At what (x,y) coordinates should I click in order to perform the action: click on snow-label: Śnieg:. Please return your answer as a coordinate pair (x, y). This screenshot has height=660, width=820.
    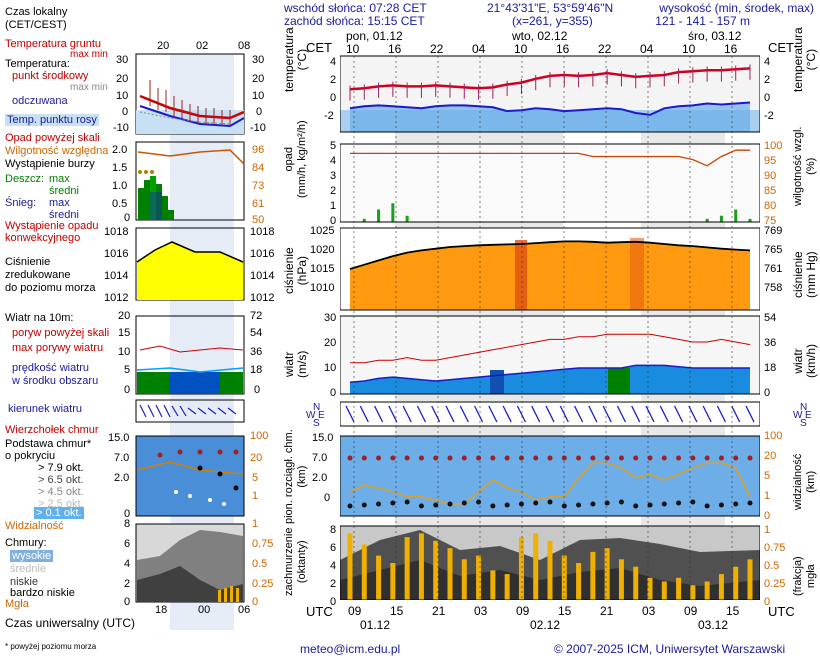
    Looking at the image, I should click on (21, 203).